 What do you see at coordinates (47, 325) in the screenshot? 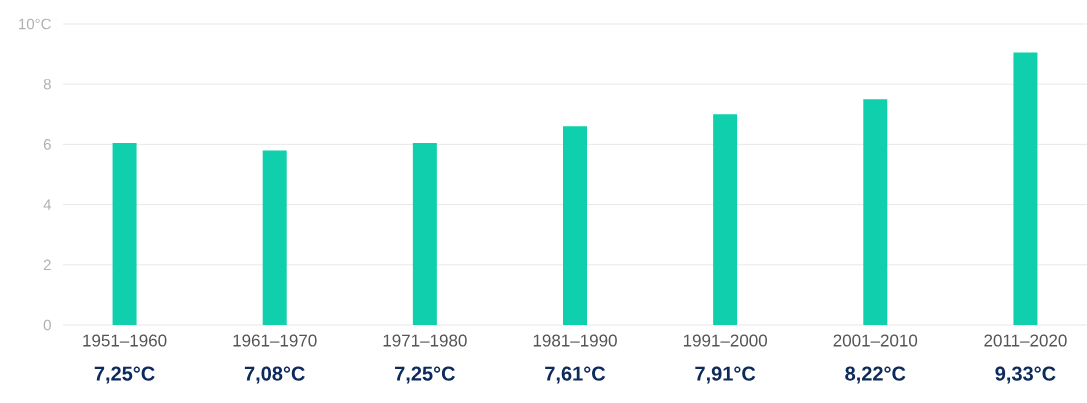
I see `y-tick-label: 0` at bounding box center [47, 325].